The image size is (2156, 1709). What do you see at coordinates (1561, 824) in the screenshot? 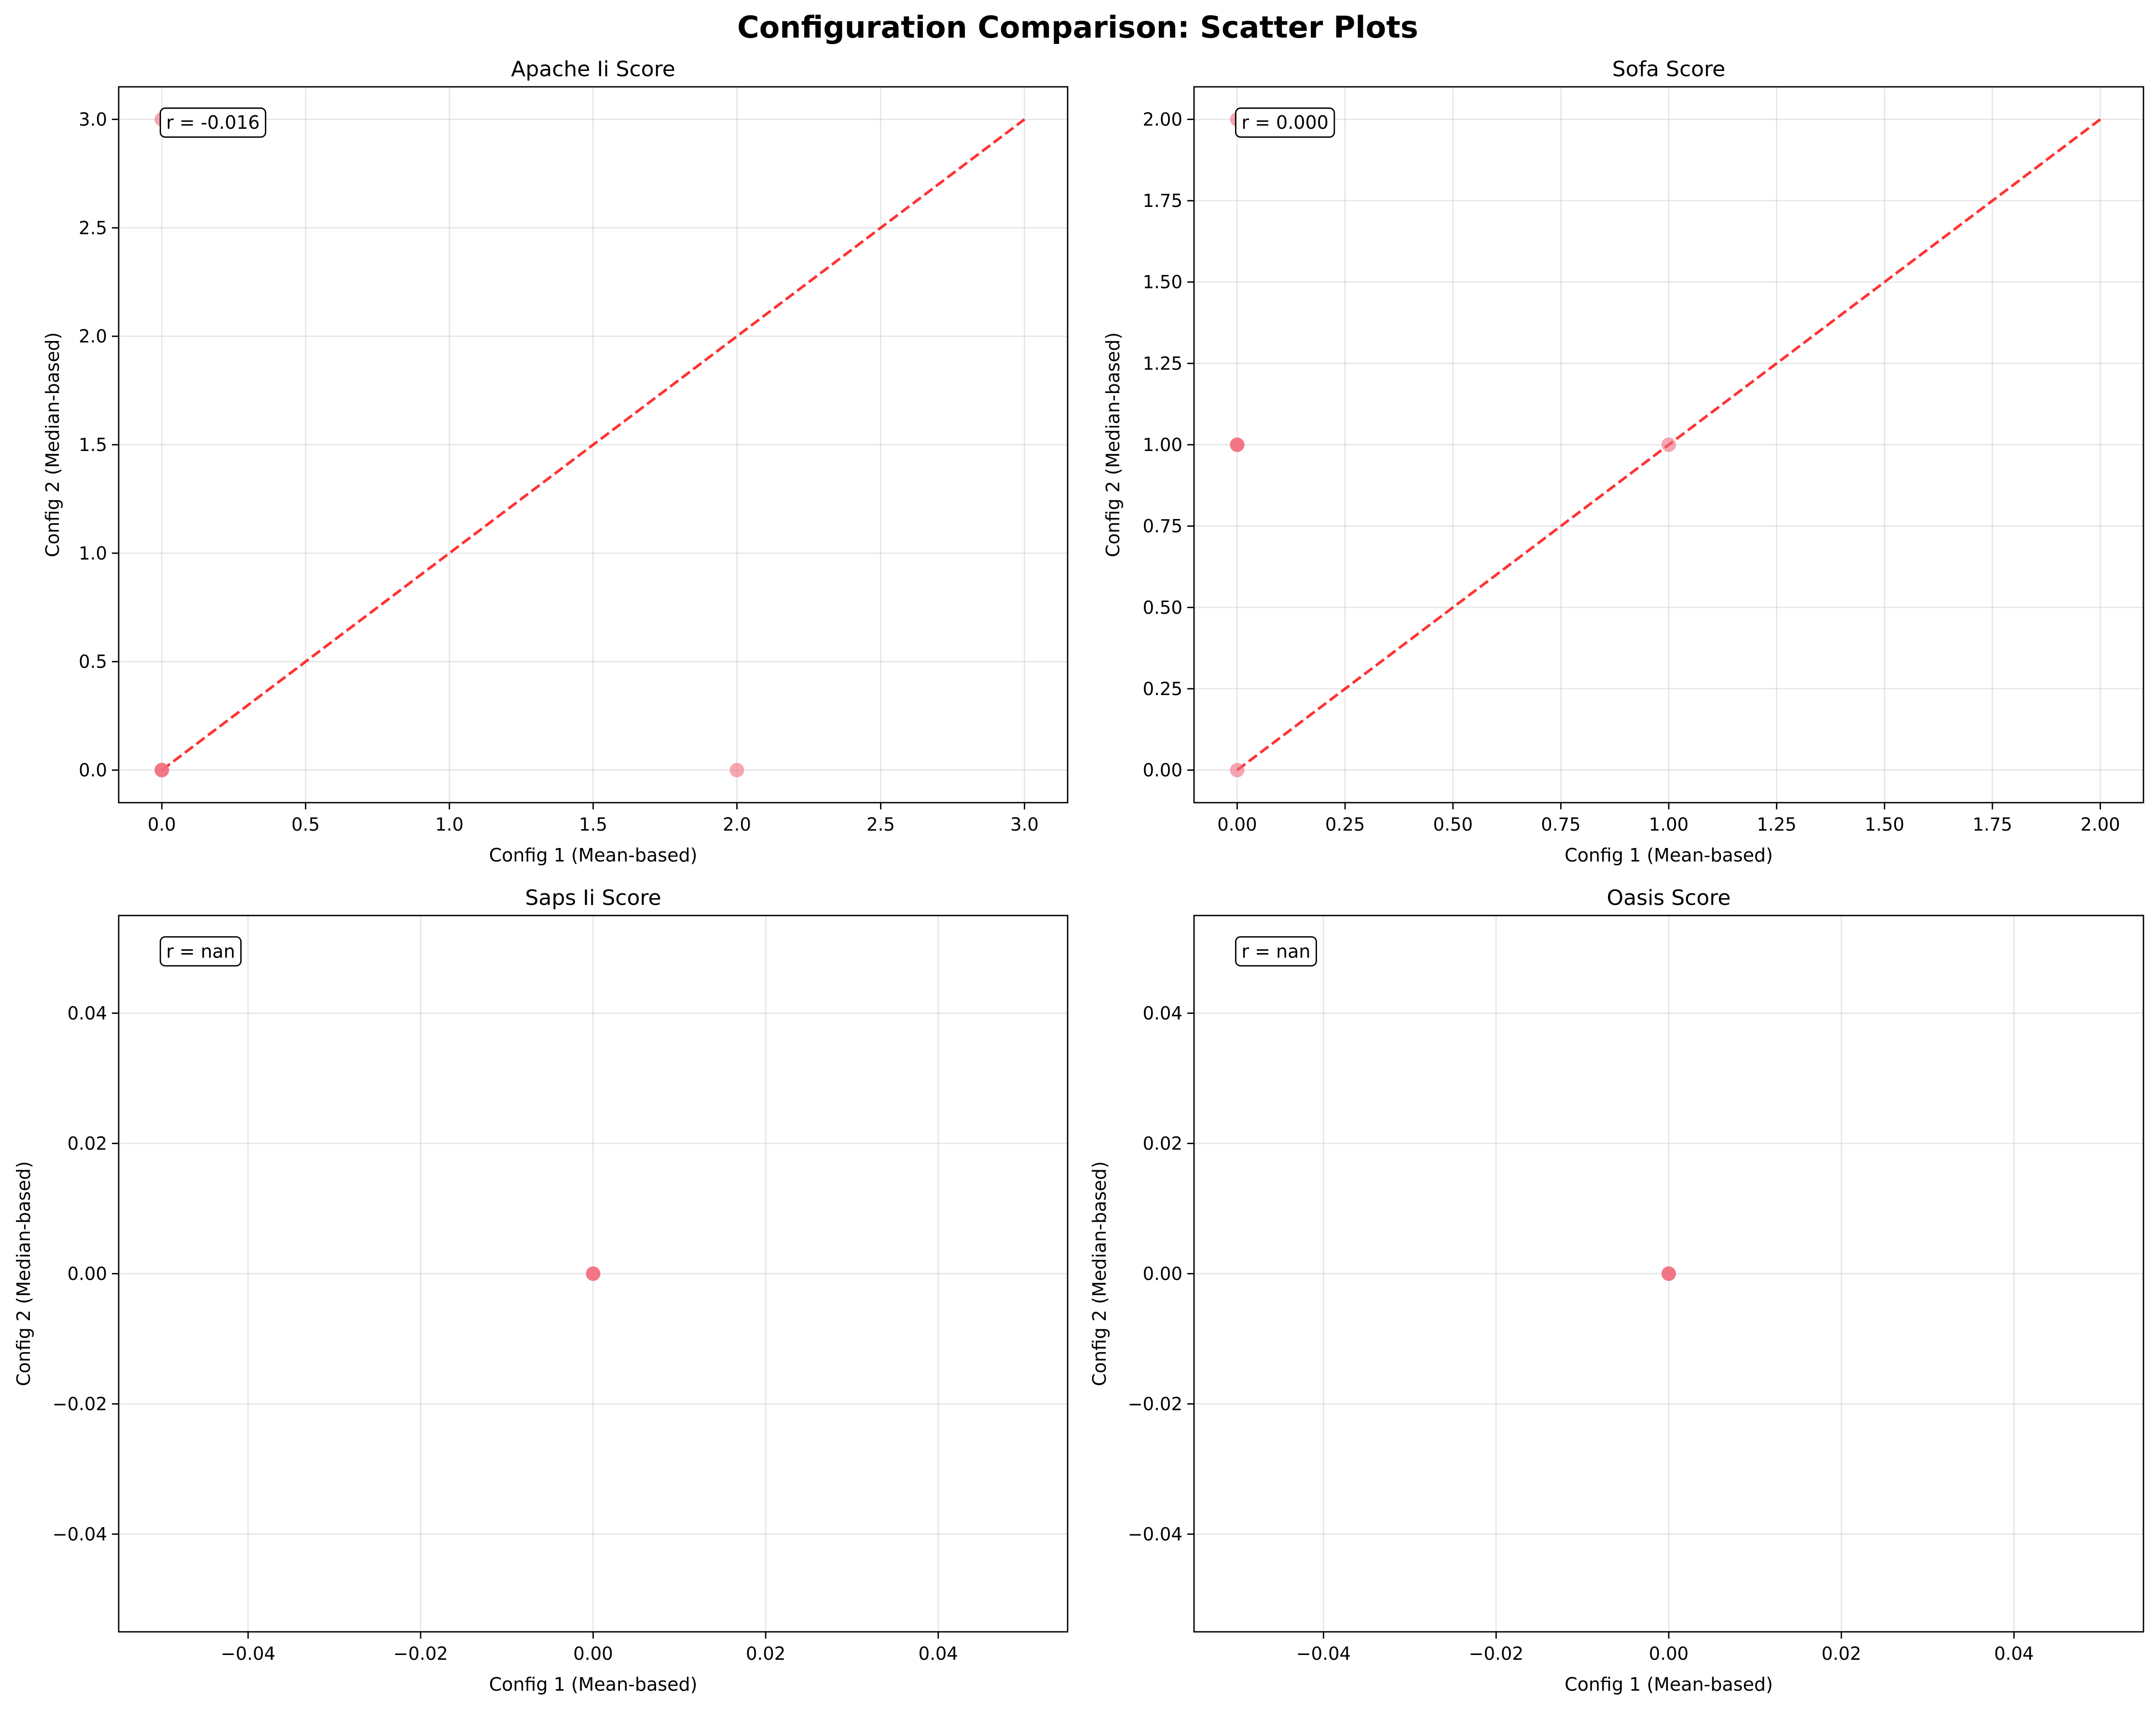
I see `x-tick-label: 0.75` at bounding box center [1561, 824].